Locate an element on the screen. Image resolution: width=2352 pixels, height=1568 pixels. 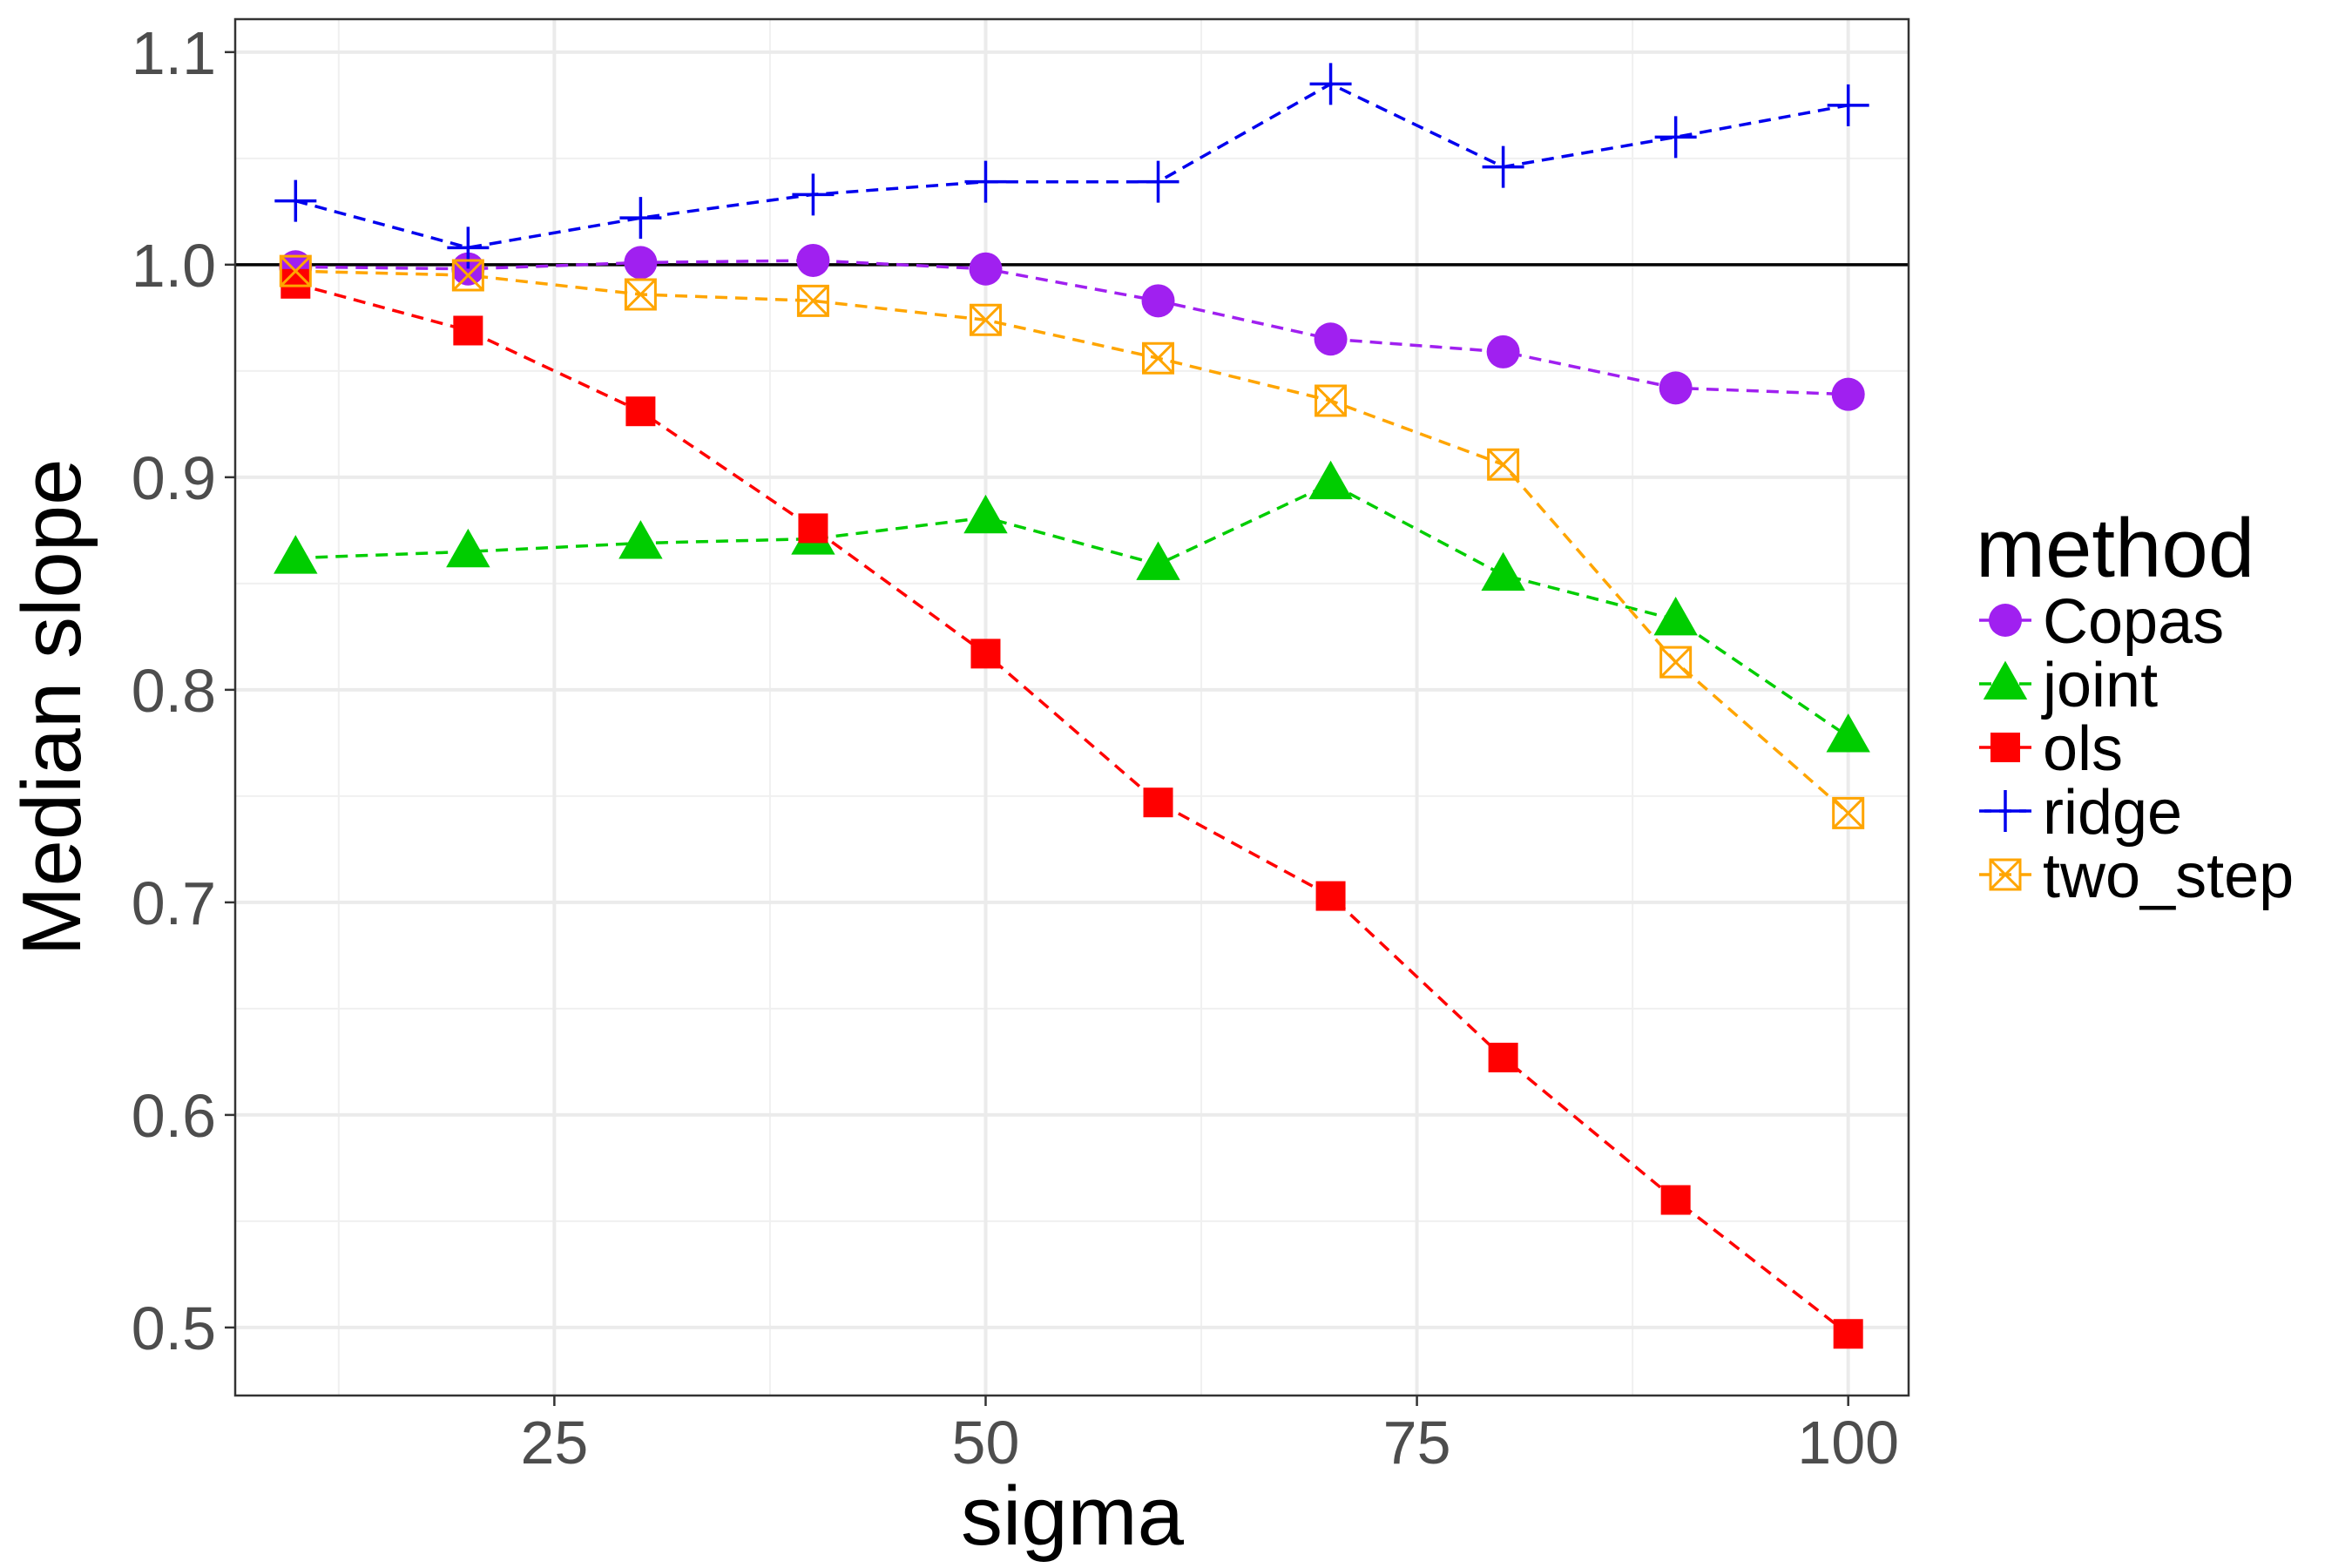
y-tick-label: 1.0 is located at coordinates (174, 266).